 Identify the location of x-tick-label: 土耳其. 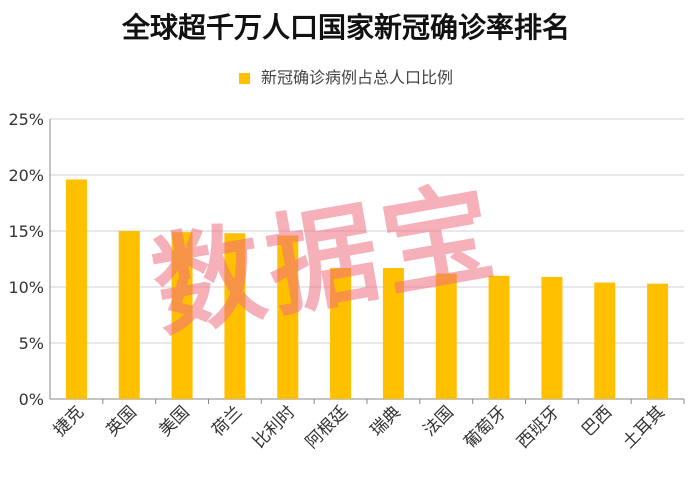
(644, 427).